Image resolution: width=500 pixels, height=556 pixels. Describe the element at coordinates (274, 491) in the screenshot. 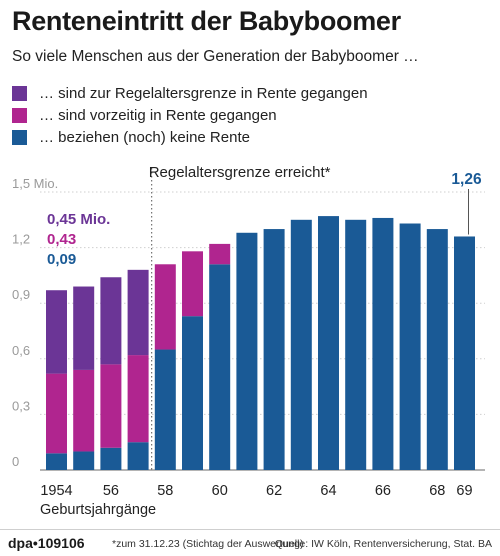

I see `x-tick-label: 62` at that location.